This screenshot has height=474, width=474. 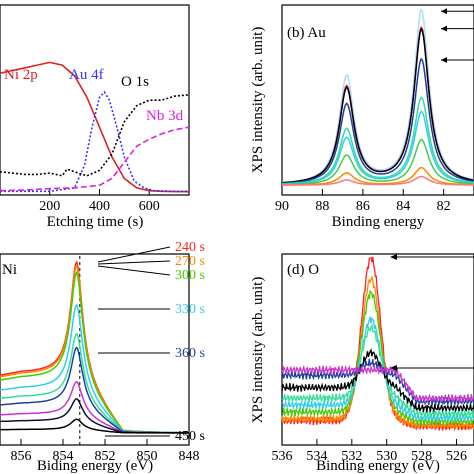 I want to click on panel-d-xtick-label: 530, so click(x=386, y=456).